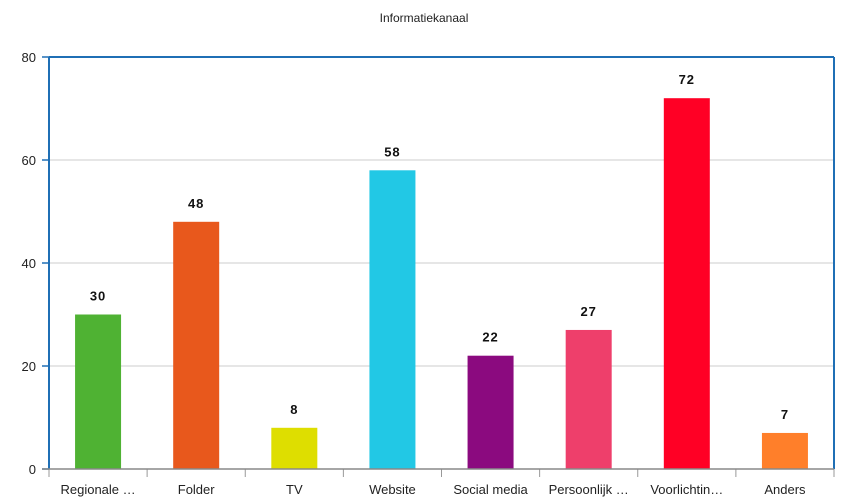  Describe the element at coordinates (392, 151) in the screenshot. I see `bar-value-label: 58` at that location.